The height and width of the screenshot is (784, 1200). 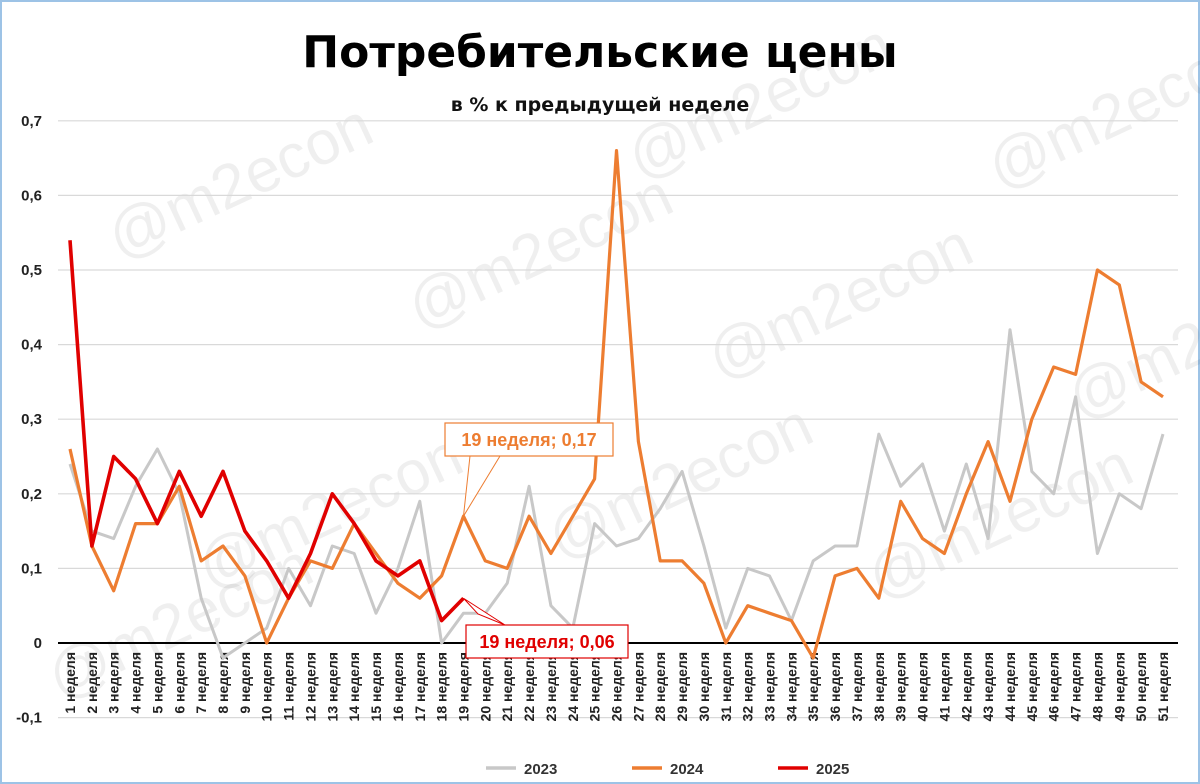 What do you see at coordinates (29, 718) in the screenshot?
I see `y-tick-label: -0,1` at bounding box center [29, 718].